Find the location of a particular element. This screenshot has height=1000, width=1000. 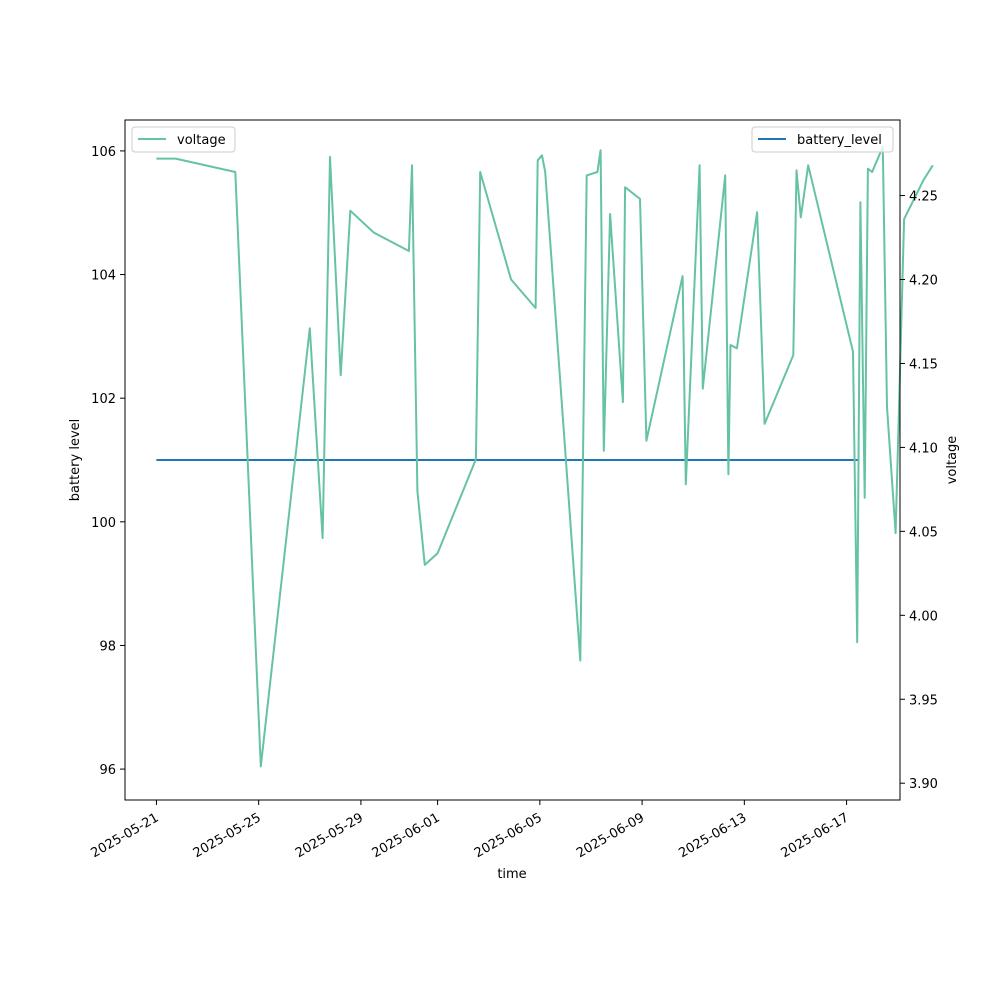

legend-voltage-box is located at coordinates (183, 139).